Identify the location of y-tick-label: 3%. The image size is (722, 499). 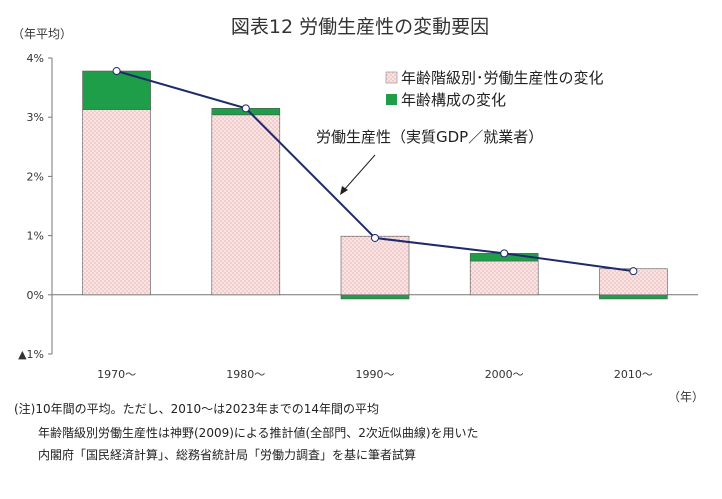
(35, 117).